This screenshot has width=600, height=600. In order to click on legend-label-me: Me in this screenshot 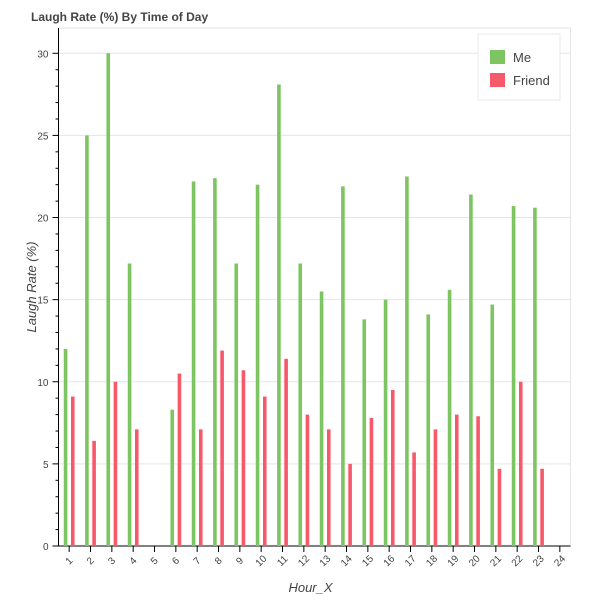, I will do `click(522, 57)`.